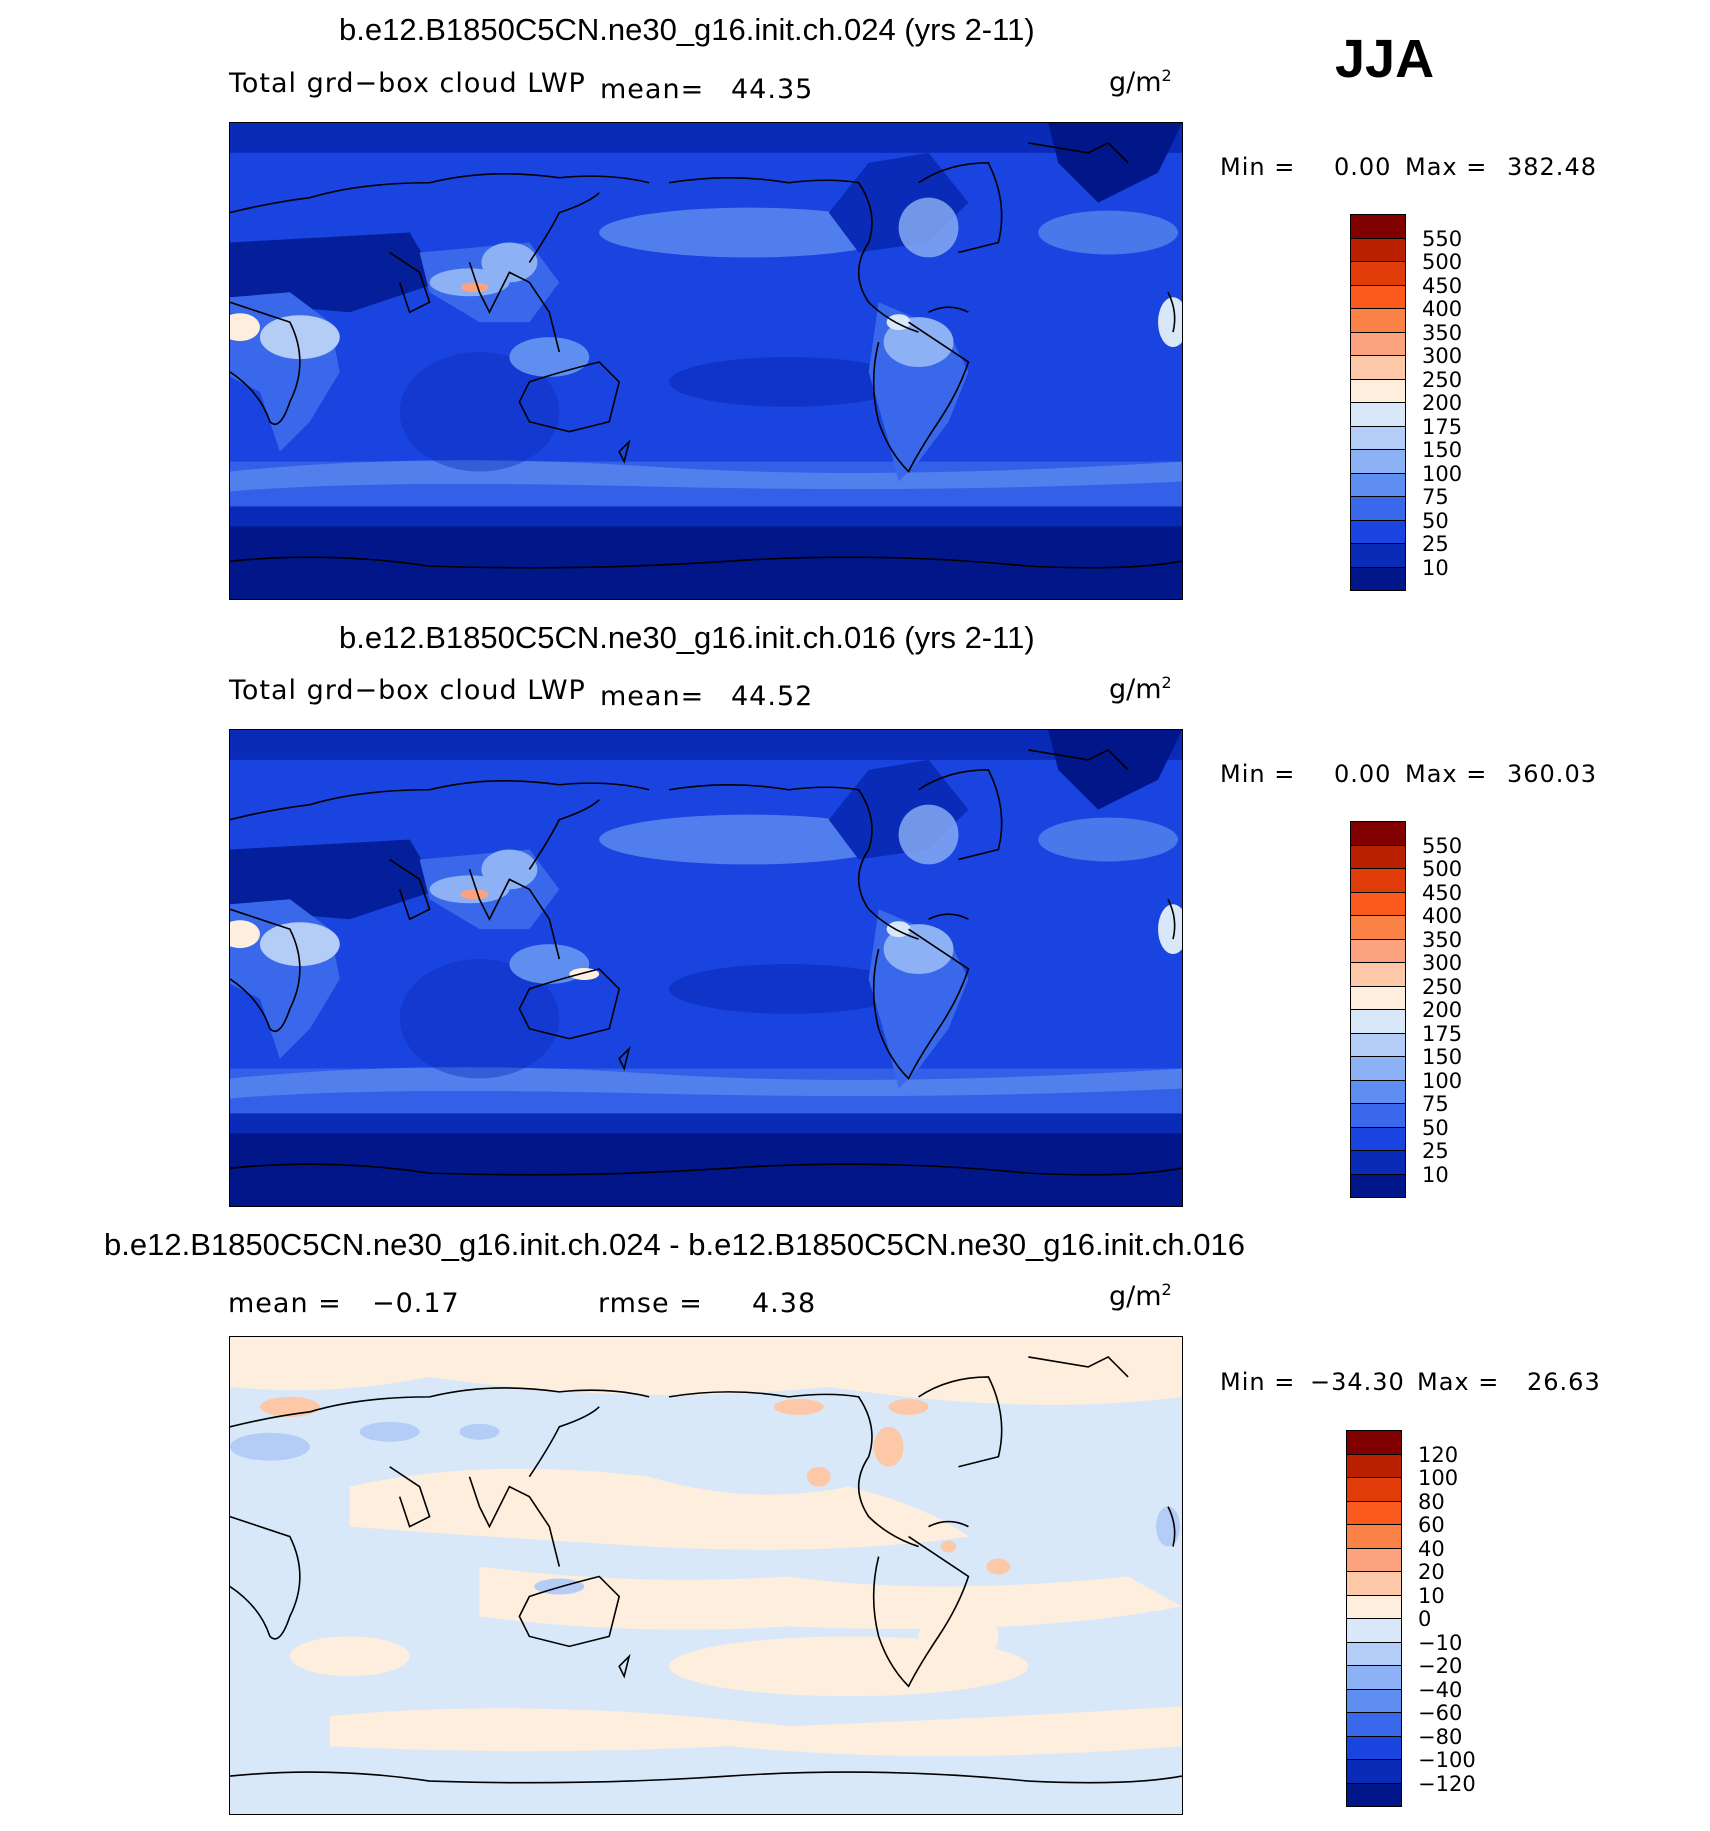 Image resolution: width=1710 pixels, height=1831 pixels. What do you see at coordinates (1431, 1548) in the screenshot?
I see `colorbar-tick-label: 40` at bounding box center [1431, 1548].